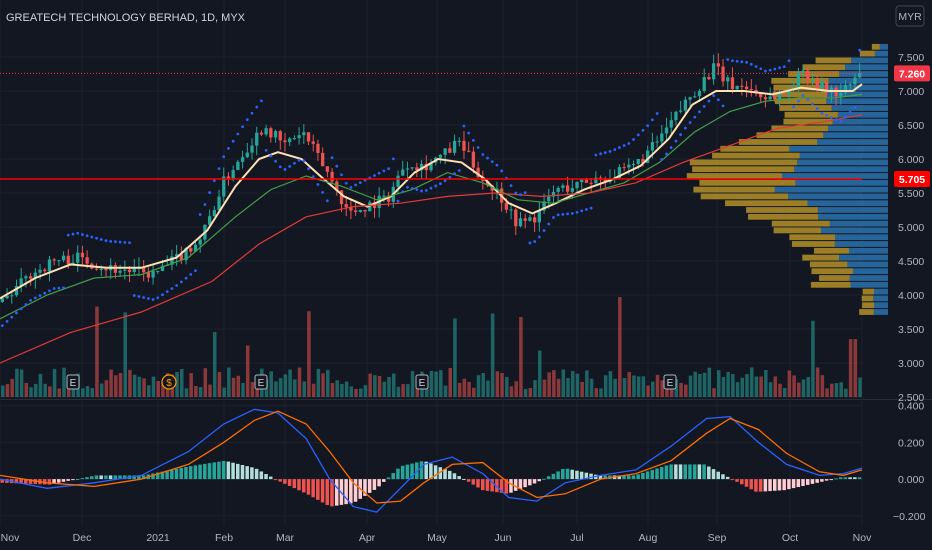 This screenshot has height=550, width=932. Describe the element at coordinates (169, 383) in the screenshot. I see `dividend-marker-label: $` at that location.